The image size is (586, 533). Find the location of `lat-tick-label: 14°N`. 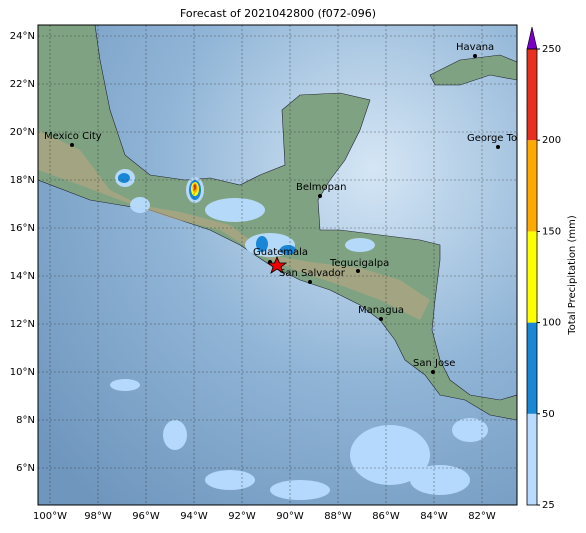

lat-tick-label: 14°N is located at coordinates (22, 276).